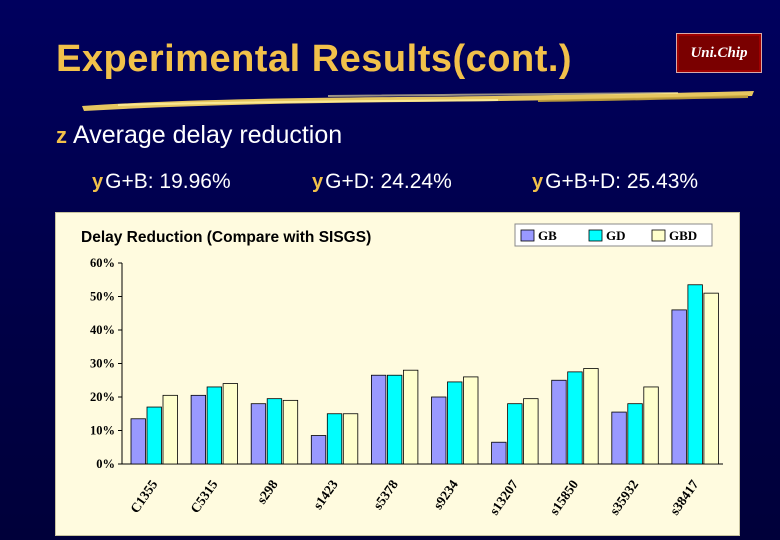 This screenshot has width=780, height=540. I want to click on bar-gb-s1423, so click(318, 450).